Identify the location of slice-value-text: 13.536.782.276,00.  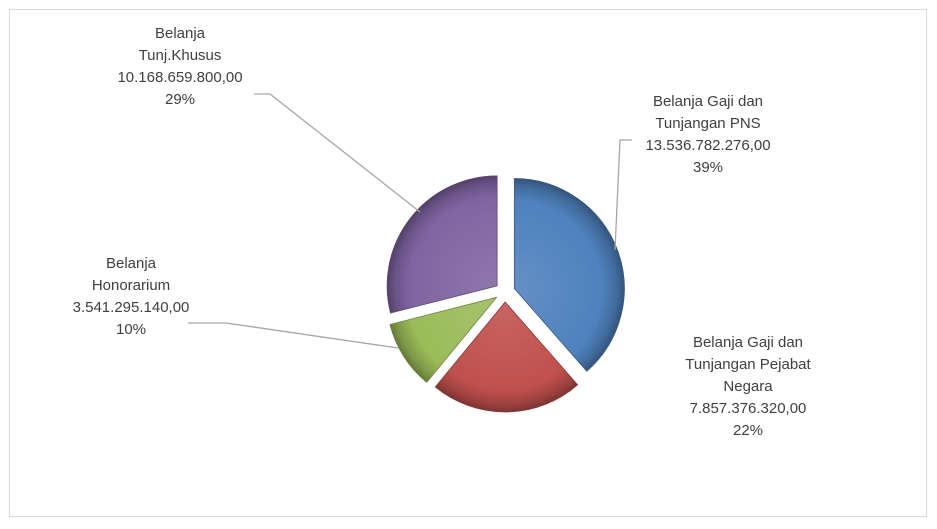
(707, 145).